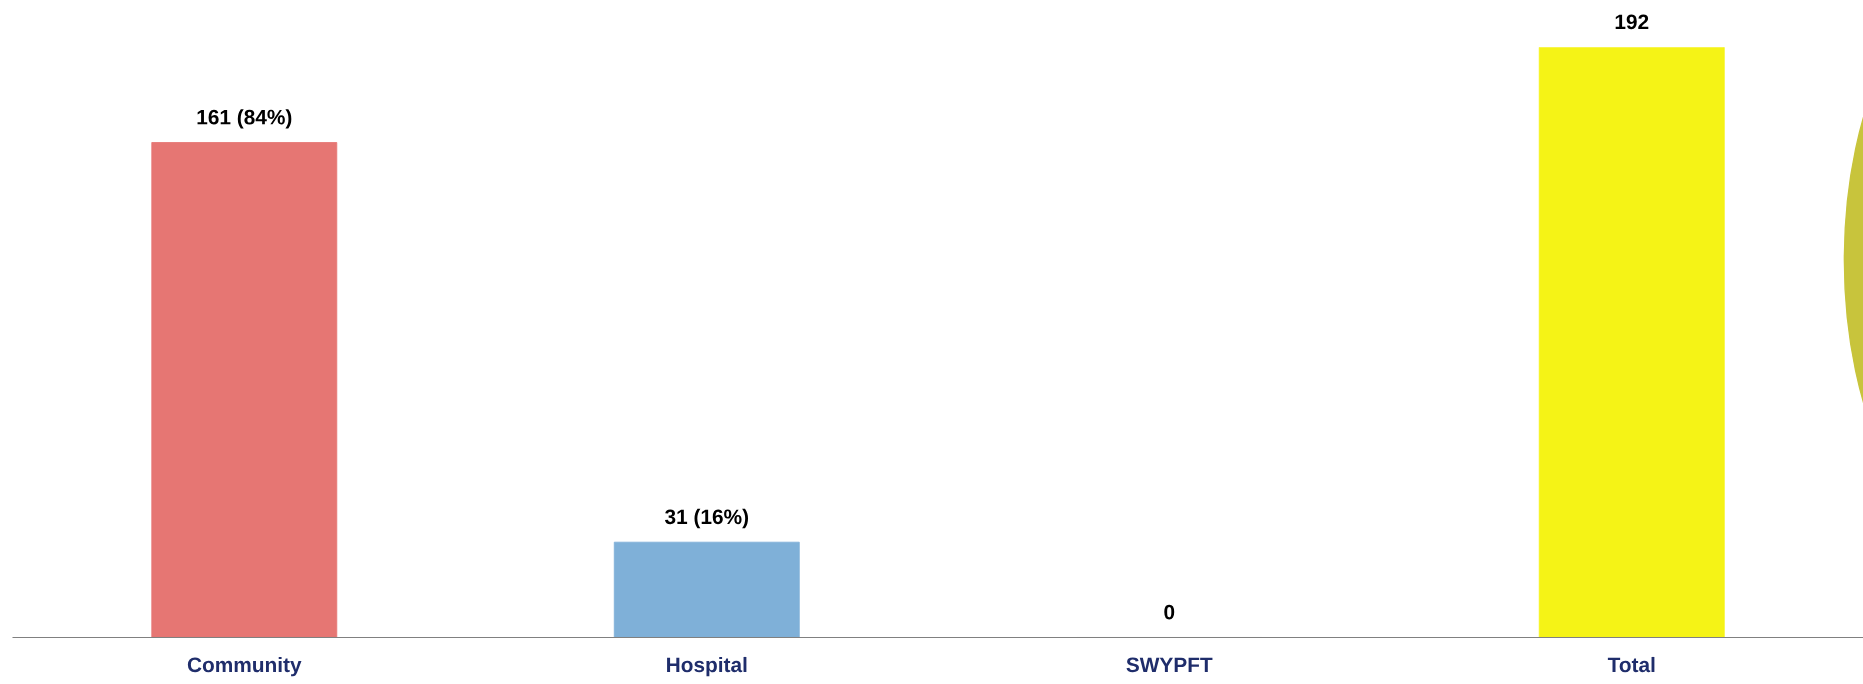 The width and height of the screenshot is (1863, 684). I want to click on data-label: 192, so click(1632, 22).